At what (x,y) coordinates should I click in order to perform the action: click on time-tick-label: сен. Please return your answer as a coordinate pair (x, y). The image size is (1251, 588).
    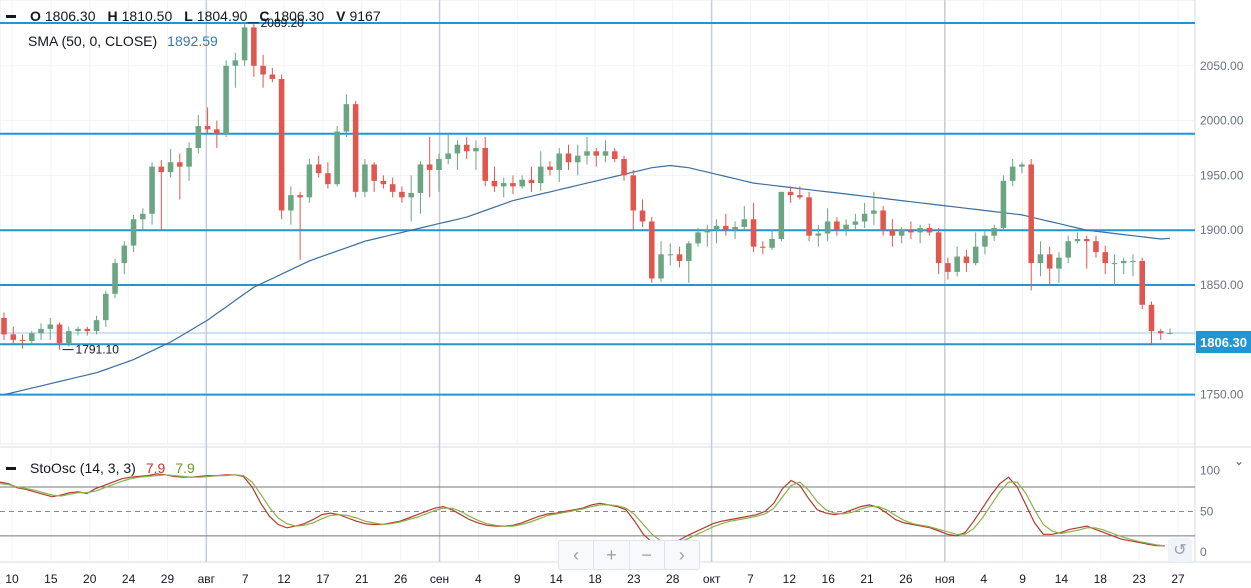
    Looking at the image, I should click on (439, 579).